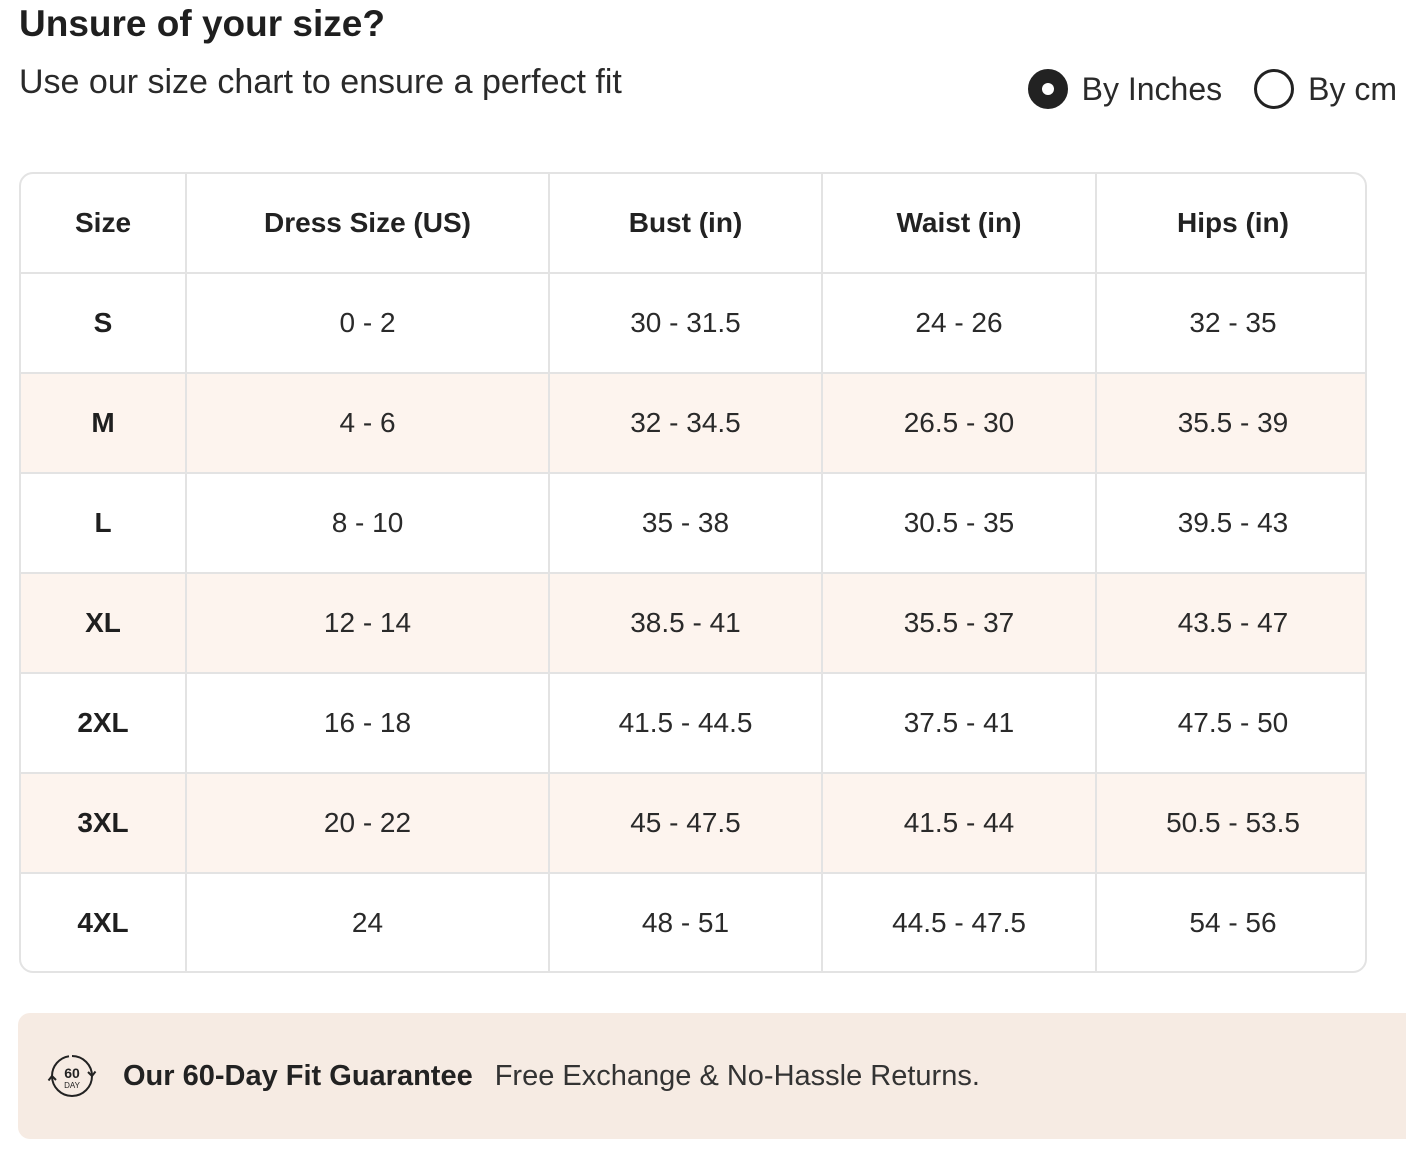  What do you see at coordinates (368, 623) in the screenshot?
I see `dress-size-cell: 12 - 14` at bounding box center [368, 623].